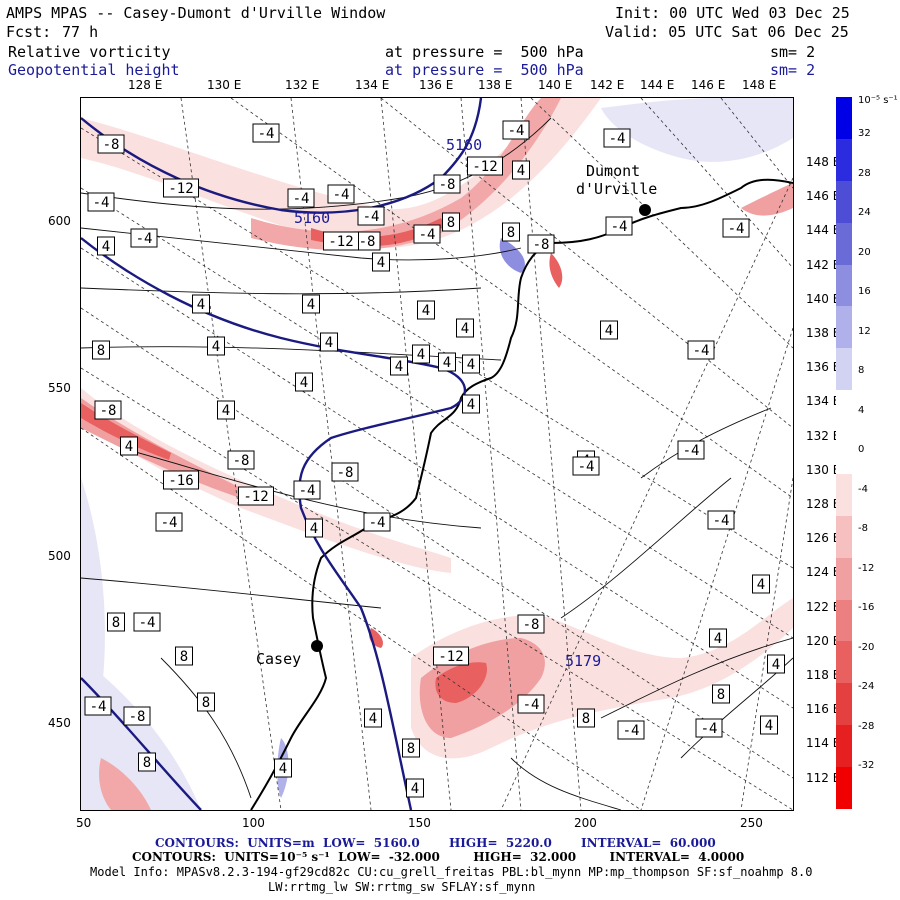 The height and width of the screenshot is (900, 900). What do you see at coordinates (861, 410) in the screenshot?
I see `colorbar-label: 4` at bounding box center [861, 410].